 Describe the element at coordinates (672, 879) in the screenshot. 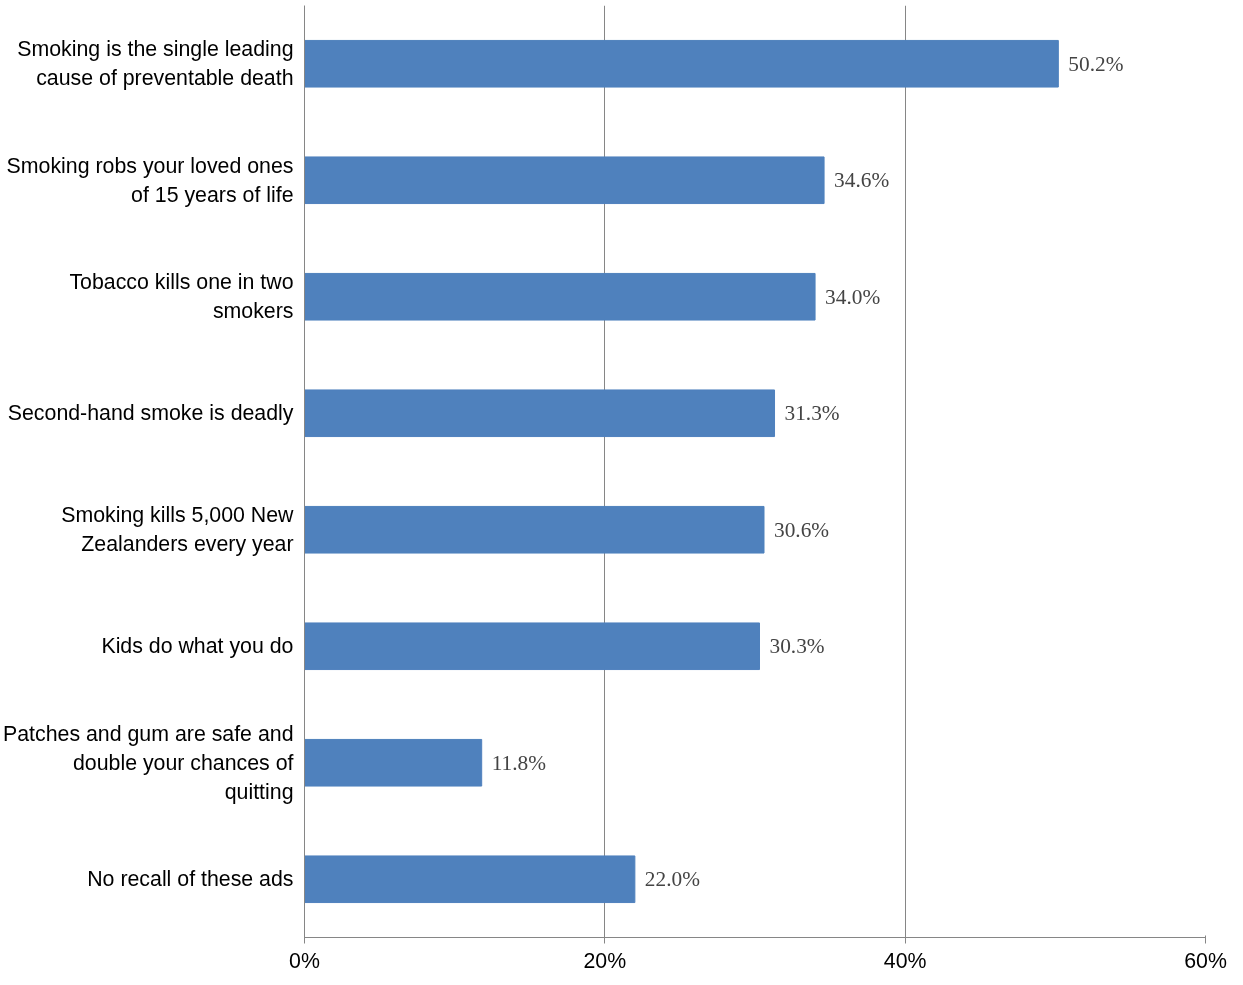

I see `data-label: 22.0%` at that location.